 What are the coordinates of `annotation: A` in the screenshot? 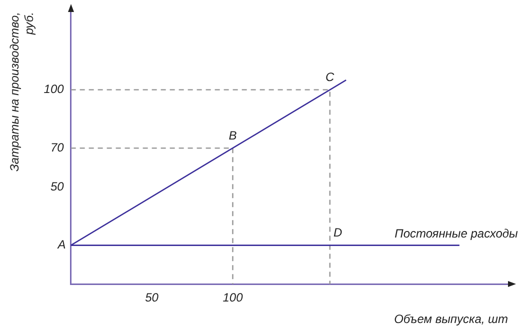 It's located at (61, 245).